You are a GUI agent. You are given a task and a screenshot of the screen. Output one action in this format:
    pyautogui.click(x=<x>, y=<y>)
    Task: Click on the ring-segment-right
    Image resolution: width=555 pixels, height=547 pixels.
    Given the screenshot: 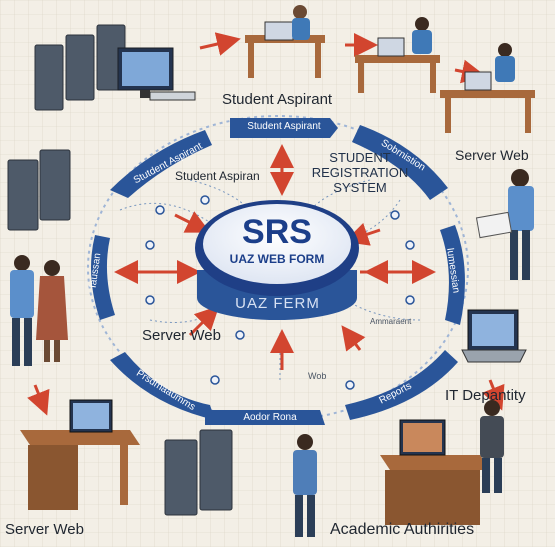 What is the action you would take?
    pyautogui.click(x=452, y=275)
    